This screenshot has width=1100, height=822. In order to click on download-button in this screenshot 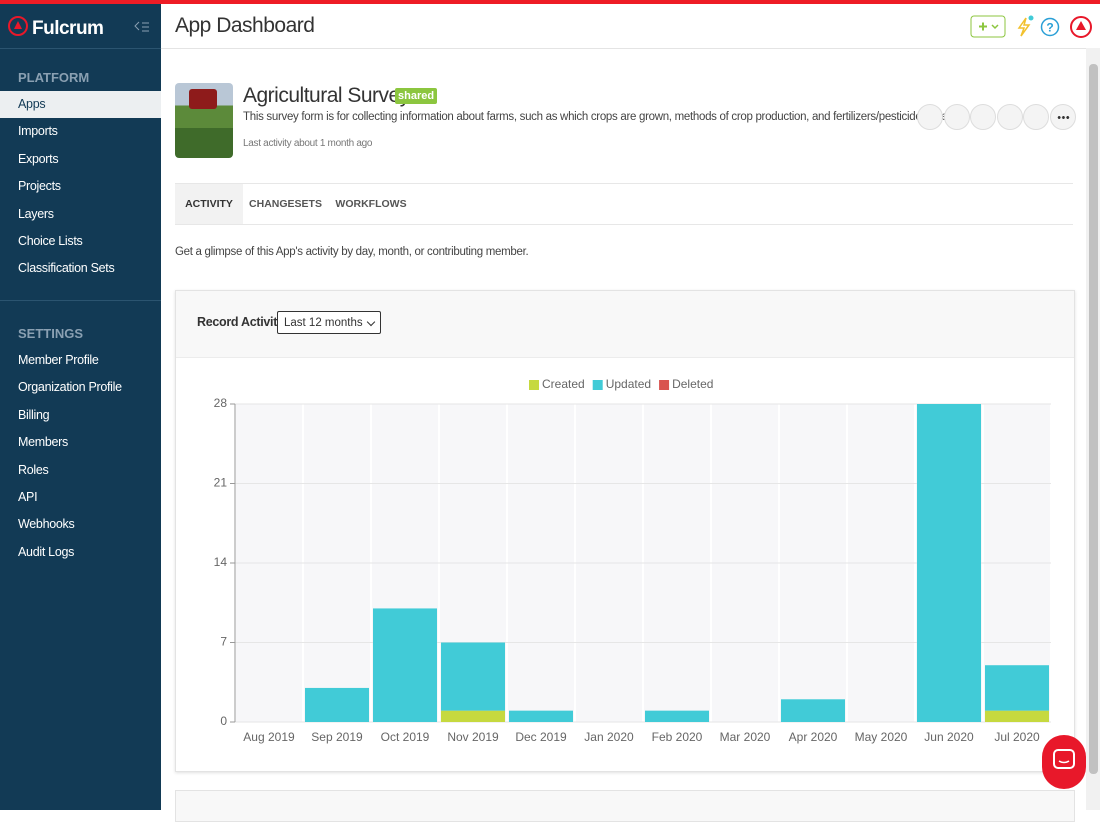, I will do `click(1036, 117)`.